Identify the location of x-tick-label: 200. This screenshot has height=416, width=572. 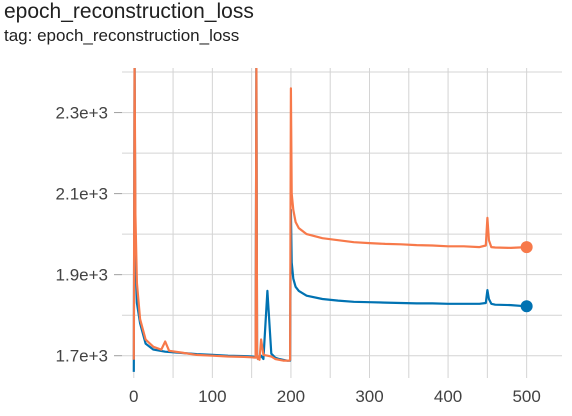
(291, 396).